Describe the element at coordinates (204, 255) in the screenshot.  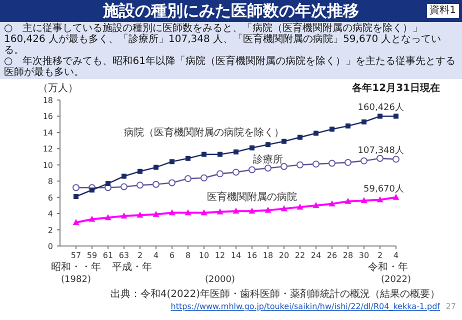
I see `x-tick-label: 10` at that location.